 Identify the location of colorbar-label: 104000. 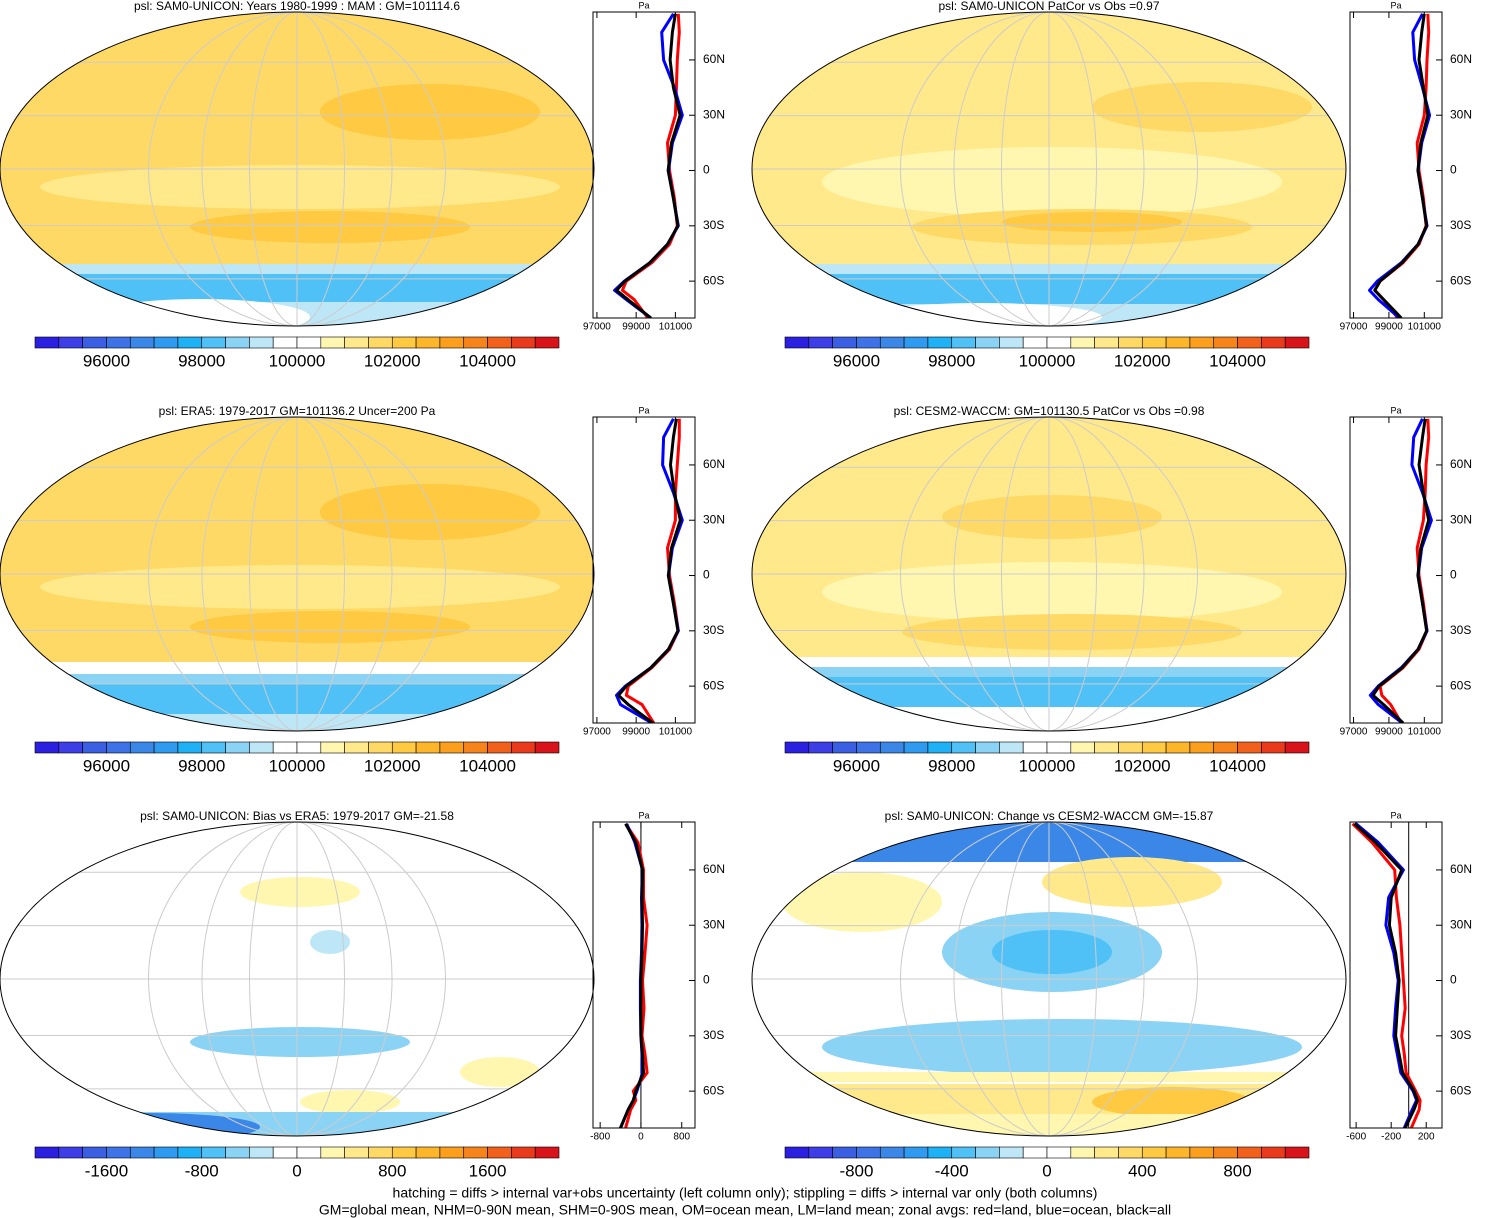
(1237, 765).